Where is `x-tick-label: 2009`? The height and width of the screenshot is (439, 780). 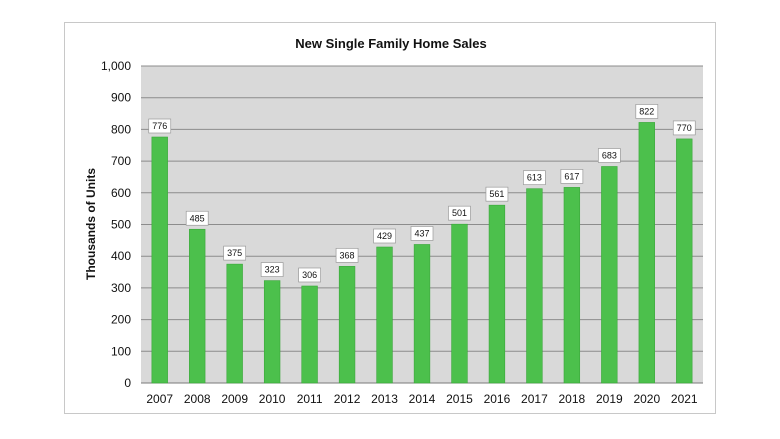 x-tick-label: 2009 is located at coordinates (234, 399).